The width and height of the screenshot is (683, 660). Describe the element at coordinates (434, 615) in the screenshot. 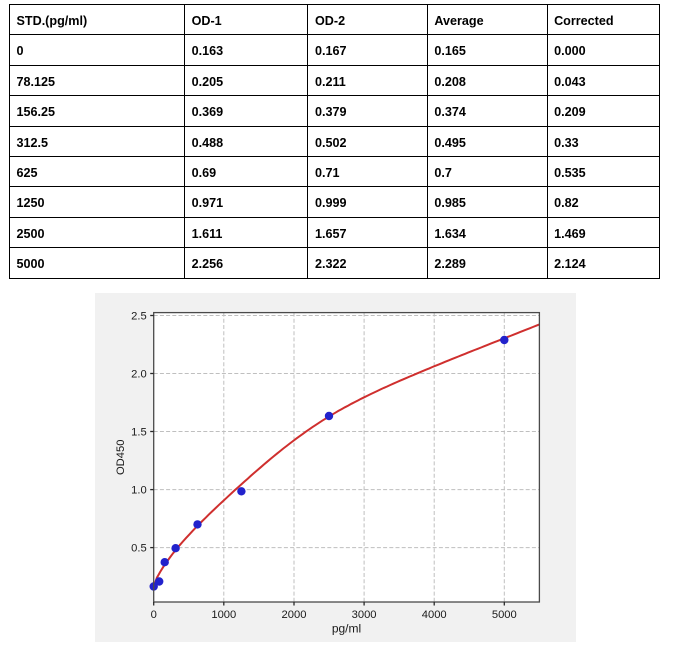

I see `svg-text: 4000` at that location.